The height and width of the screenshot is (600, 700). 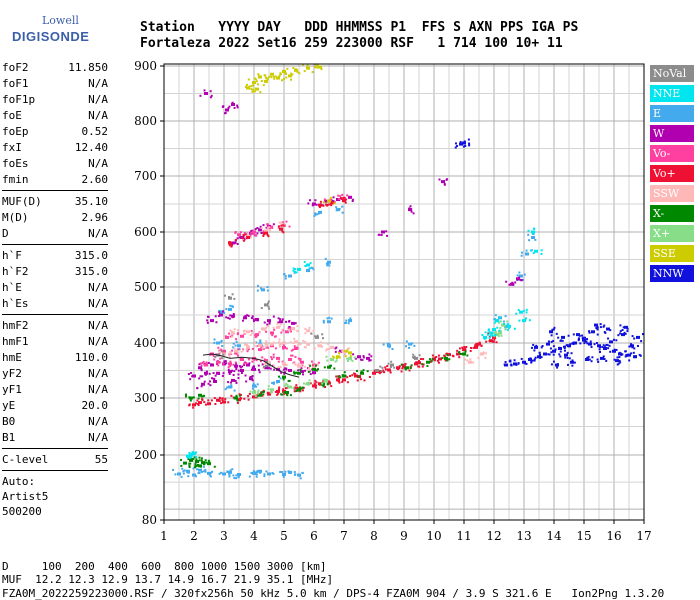 I want to click on param-name: foEs, so click(x=15, y=163).